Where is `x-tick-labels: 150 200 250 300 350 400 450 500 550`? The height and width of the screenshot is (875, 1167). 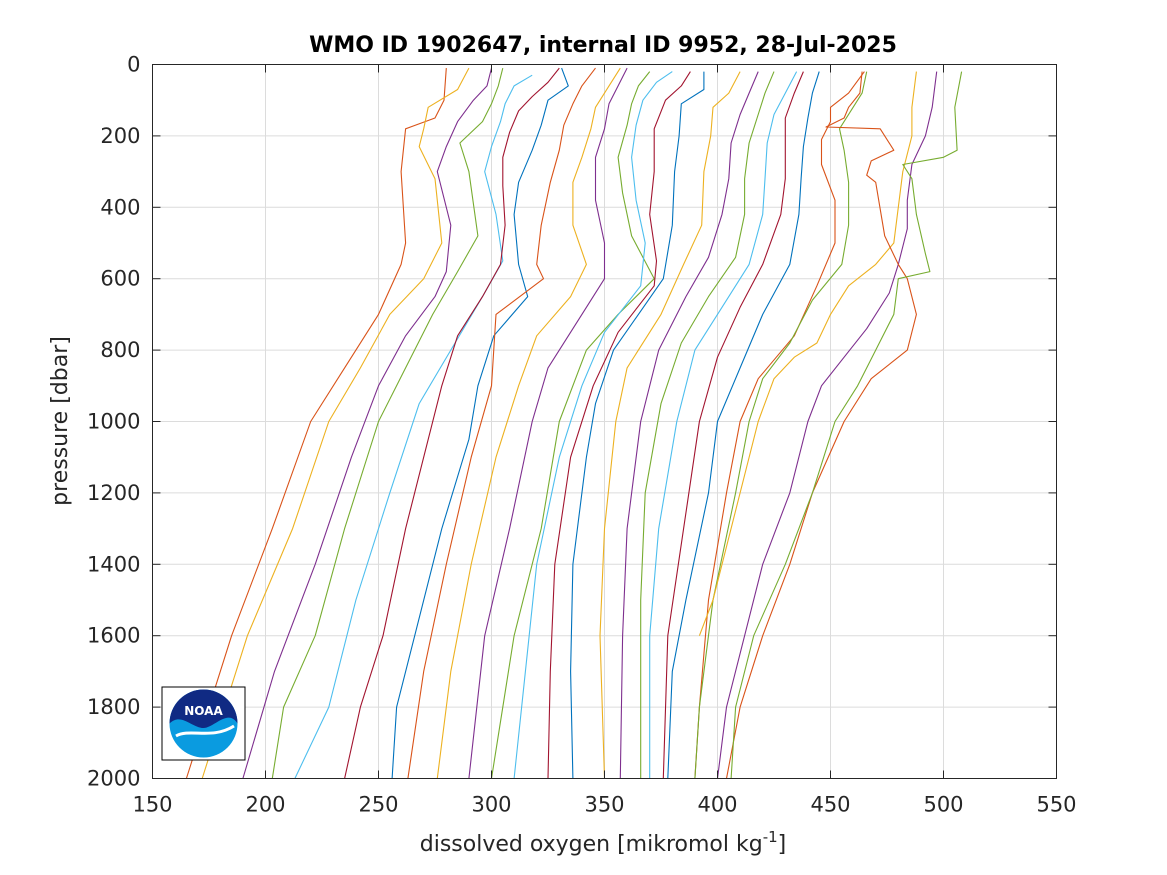 x-tick-labels: 150 200 250 300 350 400 450 500 550 is located at coordinates (604, 805).